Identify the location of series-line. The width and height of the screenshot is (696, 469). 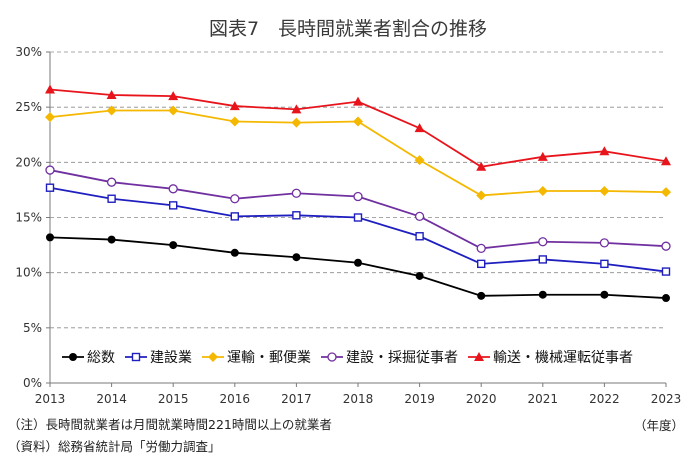
(358, 267).